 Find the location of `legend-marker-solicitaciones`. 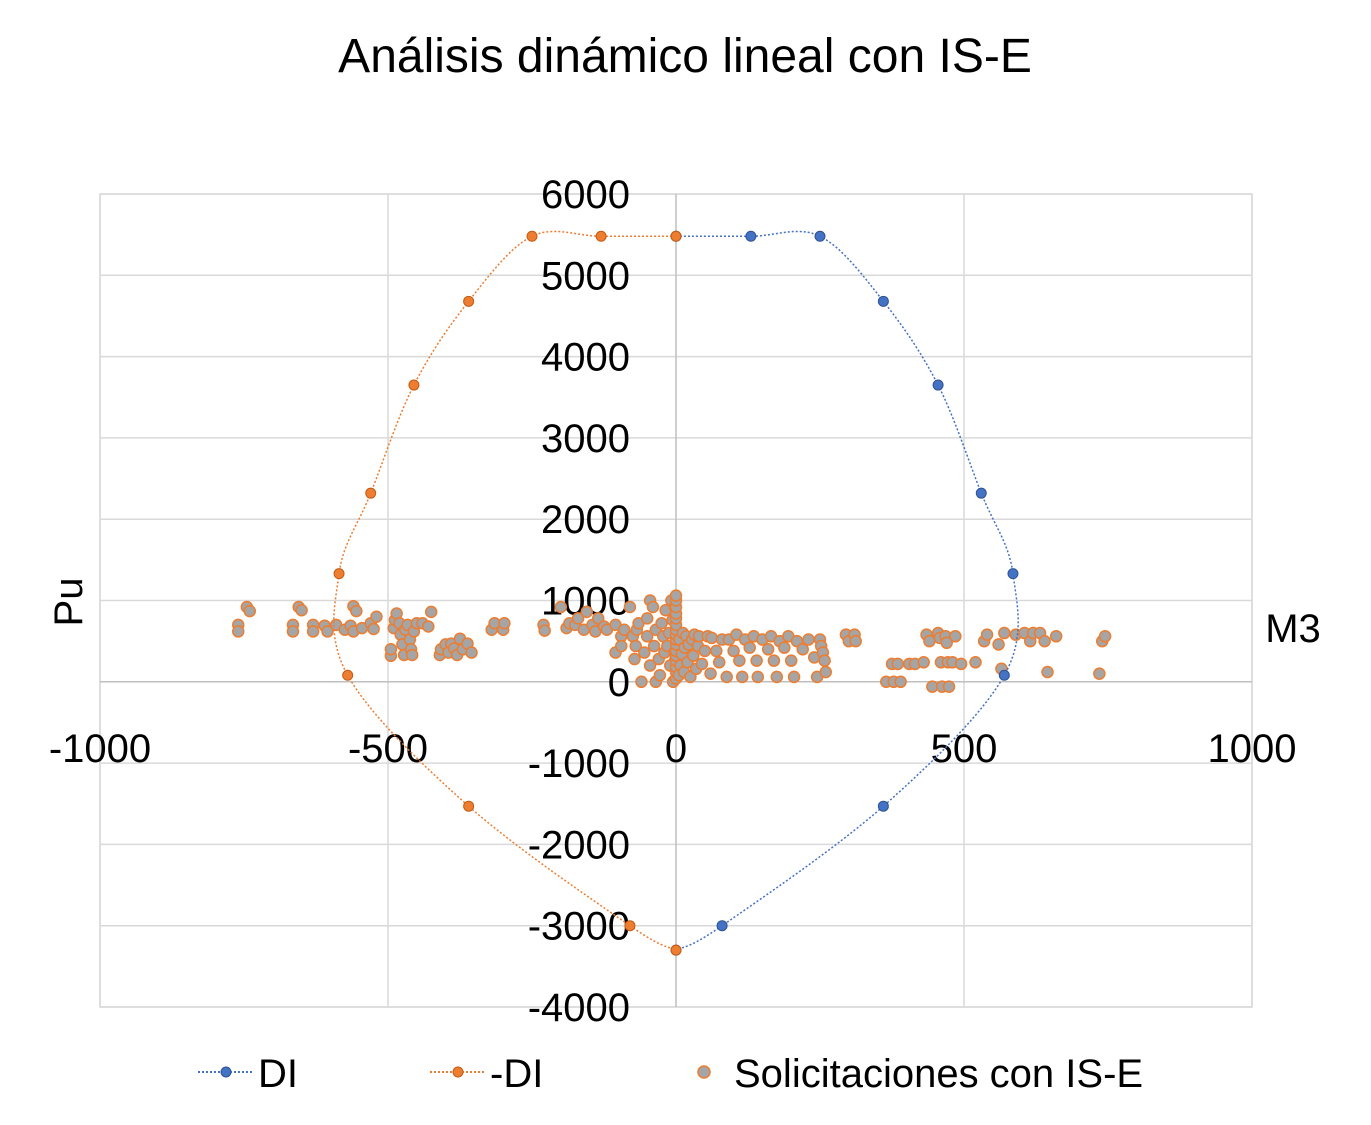

legend-marker-solicitaciones is located at coordinates (704, 1072).